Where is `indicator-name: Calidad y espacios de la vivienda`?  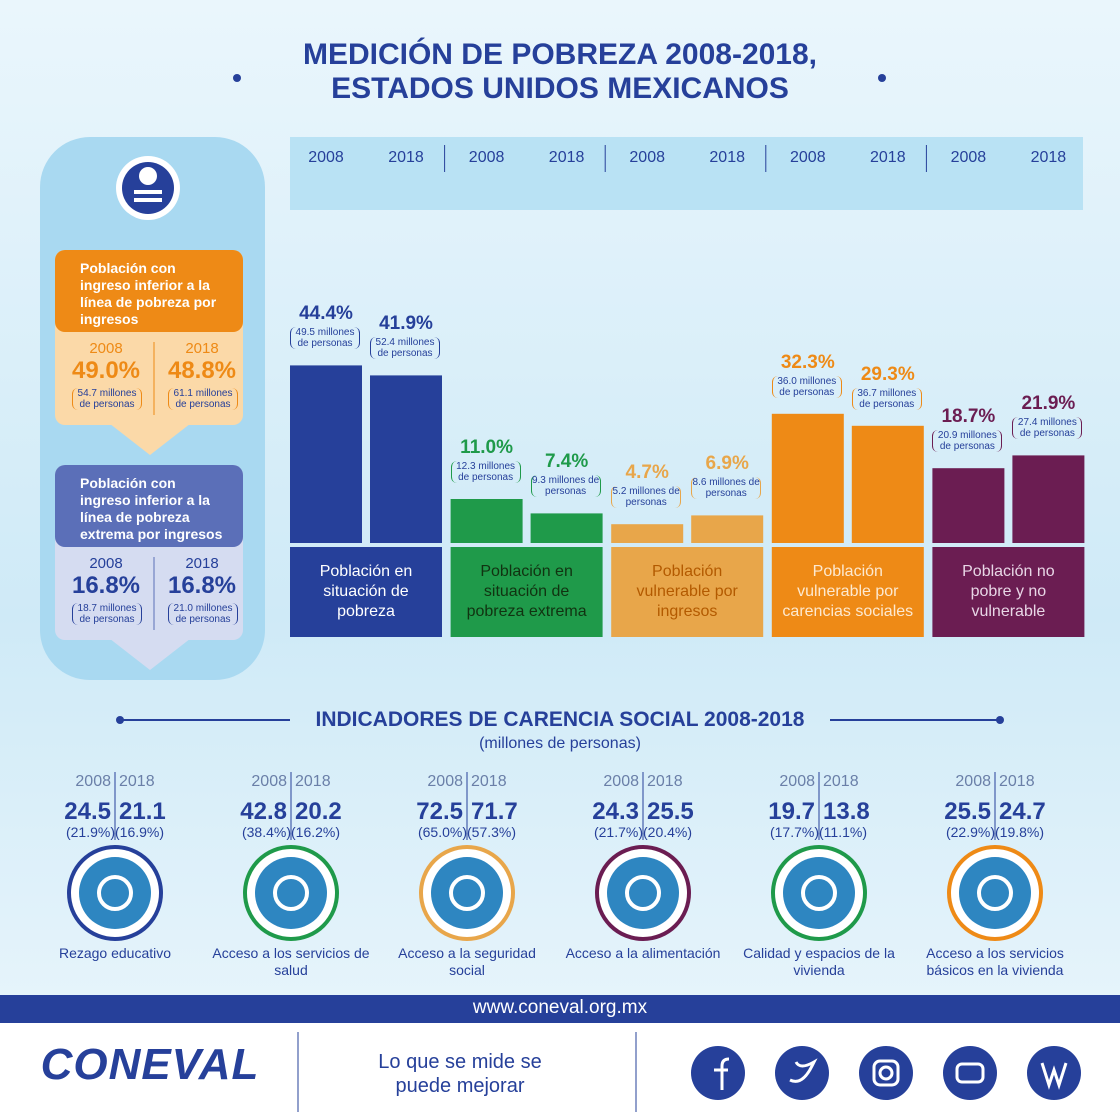
indicator-name: Calidad y espacios de la vivienda is located at coordinates (819, 961).